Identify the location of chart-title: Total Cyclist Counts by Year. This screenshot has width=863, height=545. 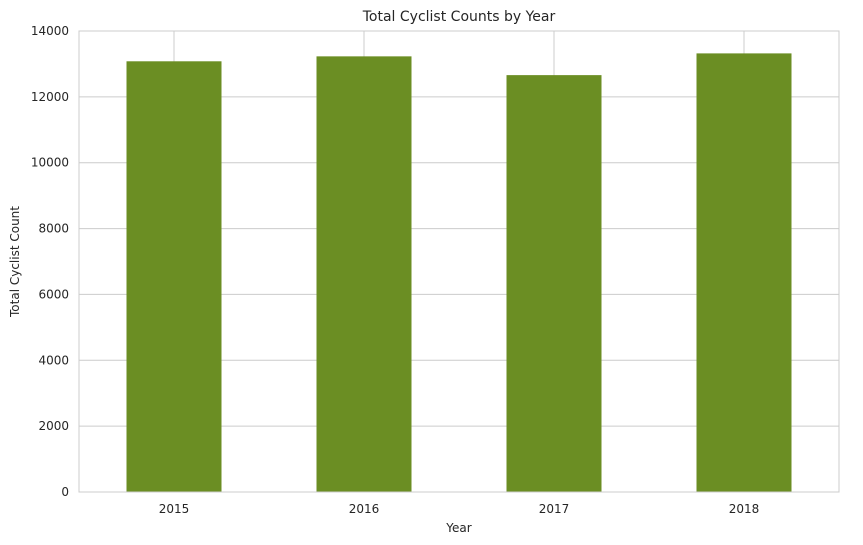
(459, 17).